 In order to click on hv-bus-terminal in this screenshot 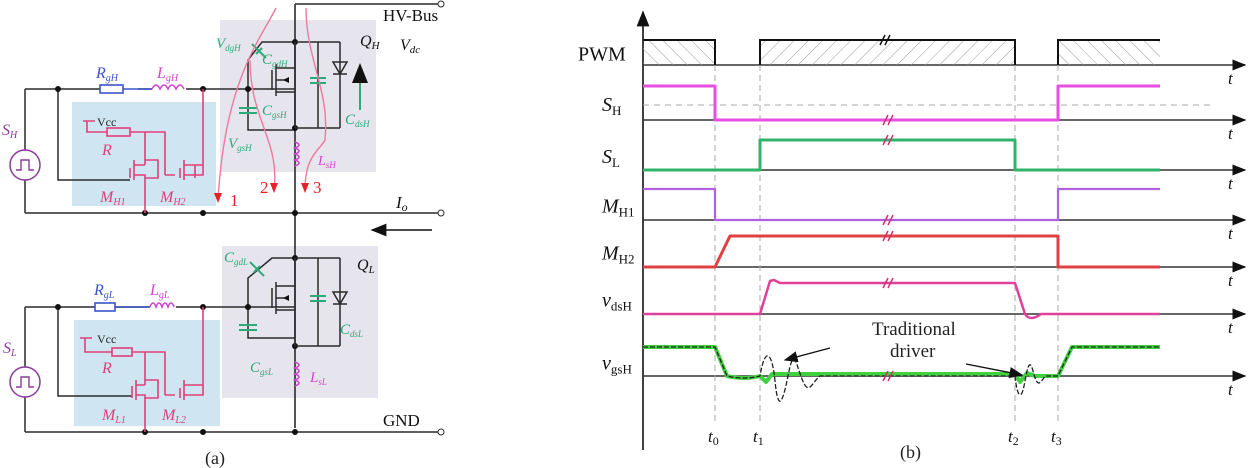, I will do `click(441, 4)`.